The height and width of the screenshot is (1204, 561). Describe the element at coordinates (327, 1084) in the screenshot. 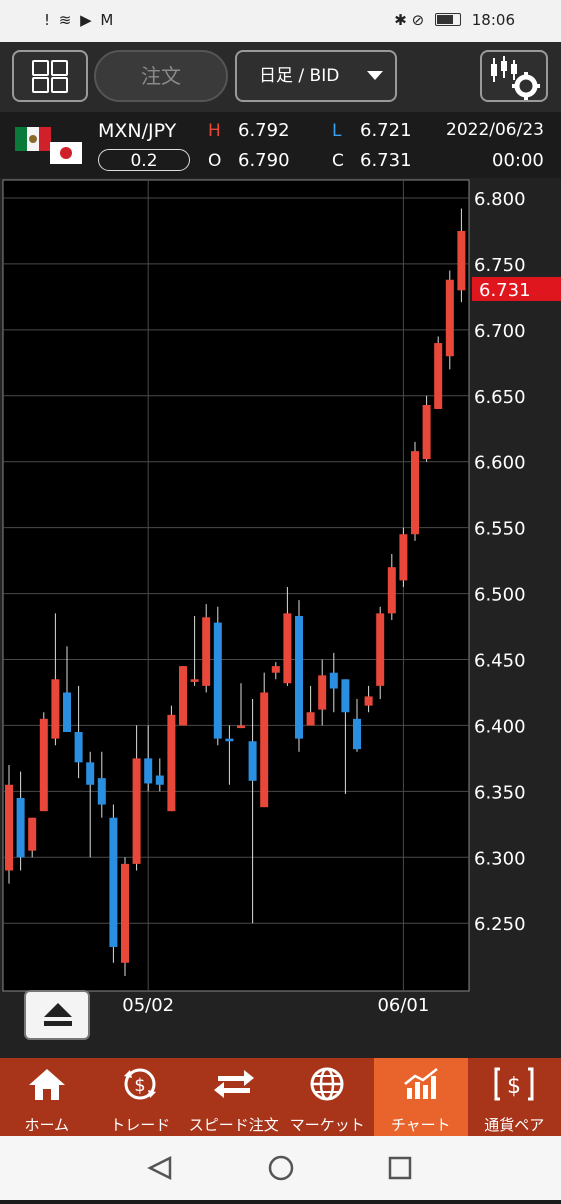

I see `market-globe-icon` at that location.